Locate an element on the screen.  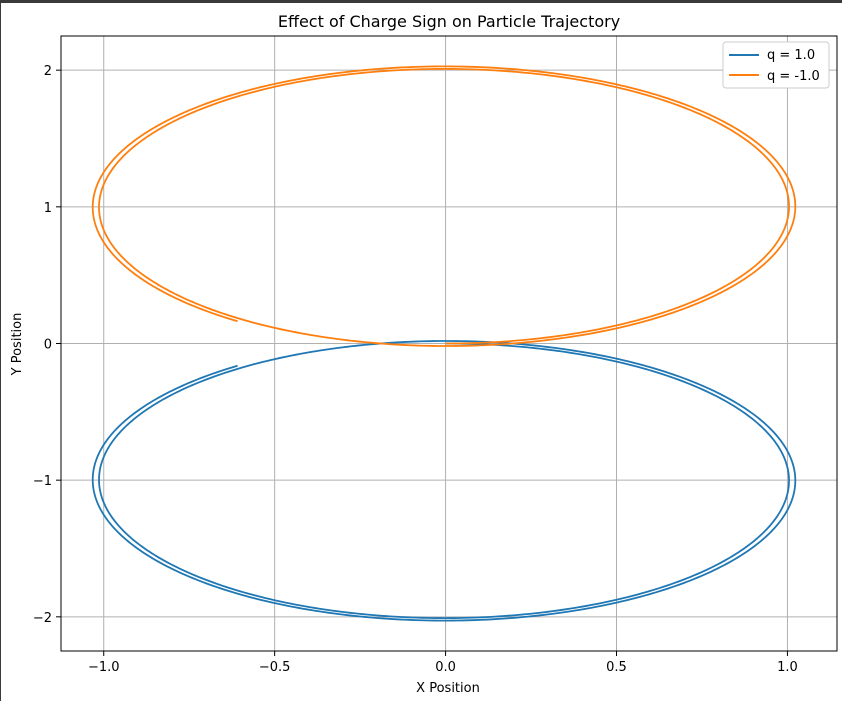
x-tick-label: 0.5 is located at coordinates (616, 667).